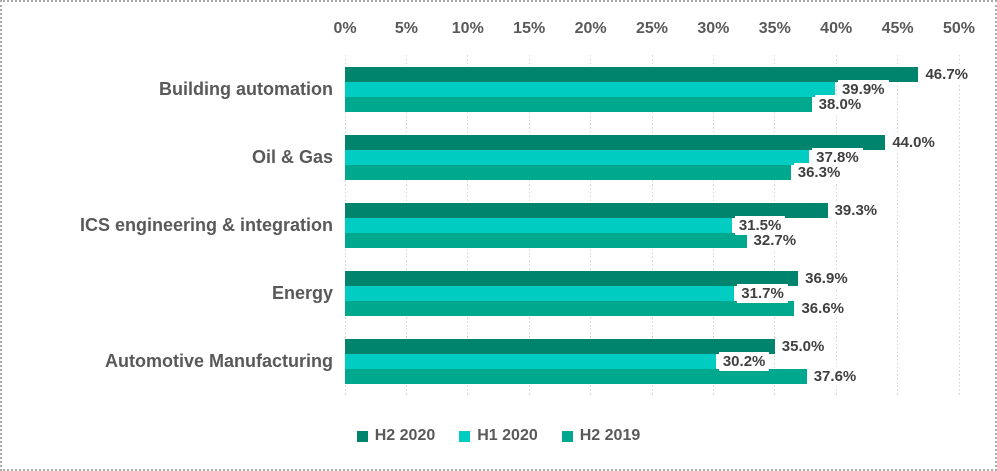  Describe the element at coordinates (652, 28) in the screenshot. I see `axis-tick-label: 25%` at that location.